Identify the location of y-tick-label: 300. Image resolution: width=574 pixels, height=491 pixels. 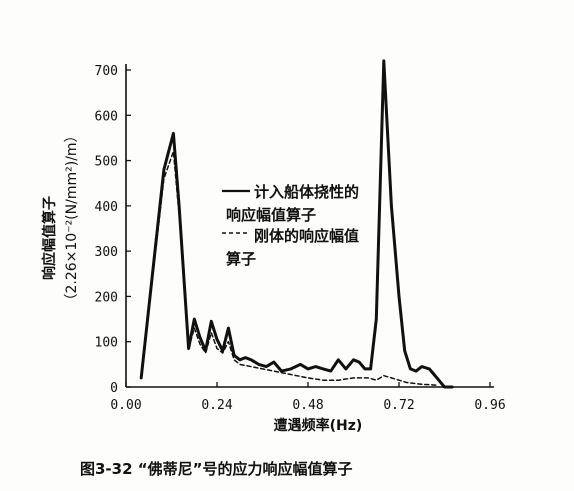
(106, 252).